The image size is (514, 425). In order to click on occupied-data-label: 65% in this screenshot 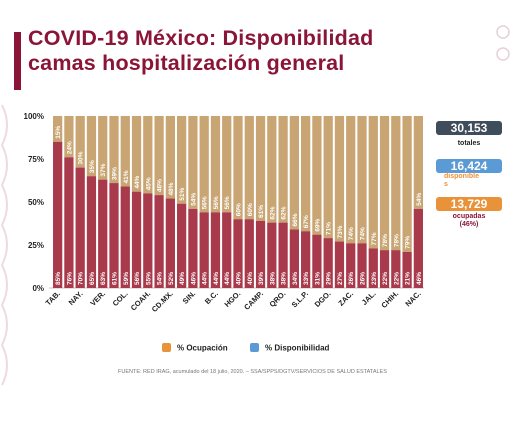, I will do `click(92, 278)`.